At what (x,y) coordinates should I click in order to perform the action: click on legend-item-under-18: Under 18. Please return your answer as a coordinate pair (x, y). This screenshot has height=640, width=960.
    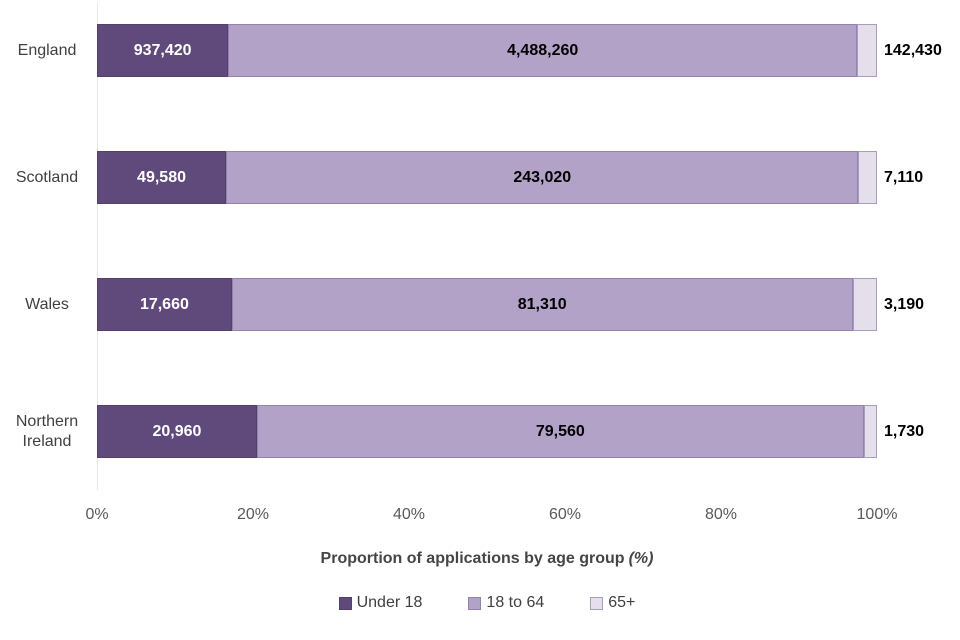
    Looking at the image, I should click on (380, 603).